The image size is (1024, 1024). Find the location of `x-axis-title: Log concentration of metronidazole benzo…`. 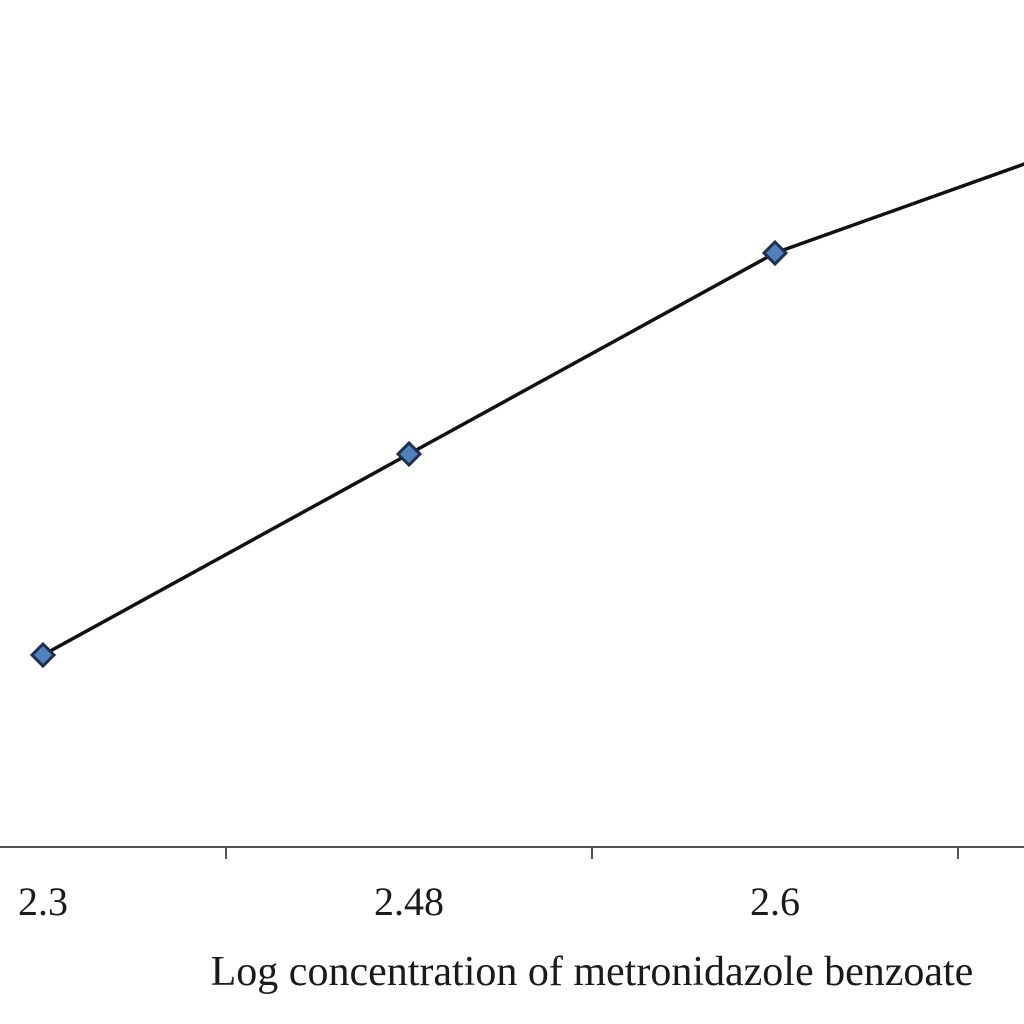

x-axis-title: Log concentration of metronidazole benzo… is located at coordinates (592, 972).